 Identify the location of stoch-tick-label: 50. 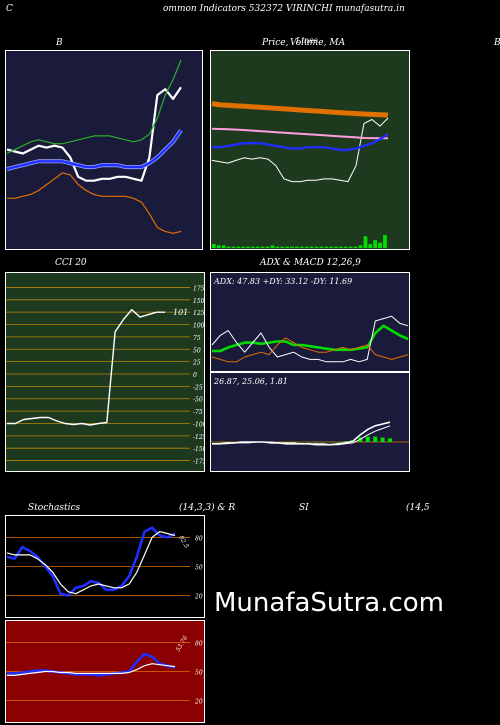
(199, 568).